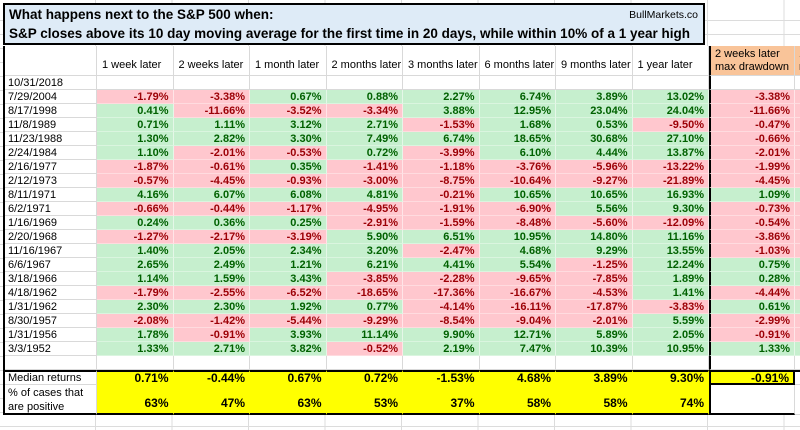 This screenshot has height=430, width=800. What do you see at coordinates (135, 97) in the screenshot?
I see `return-cell: -1.79%` at bounding box center [135, 97].